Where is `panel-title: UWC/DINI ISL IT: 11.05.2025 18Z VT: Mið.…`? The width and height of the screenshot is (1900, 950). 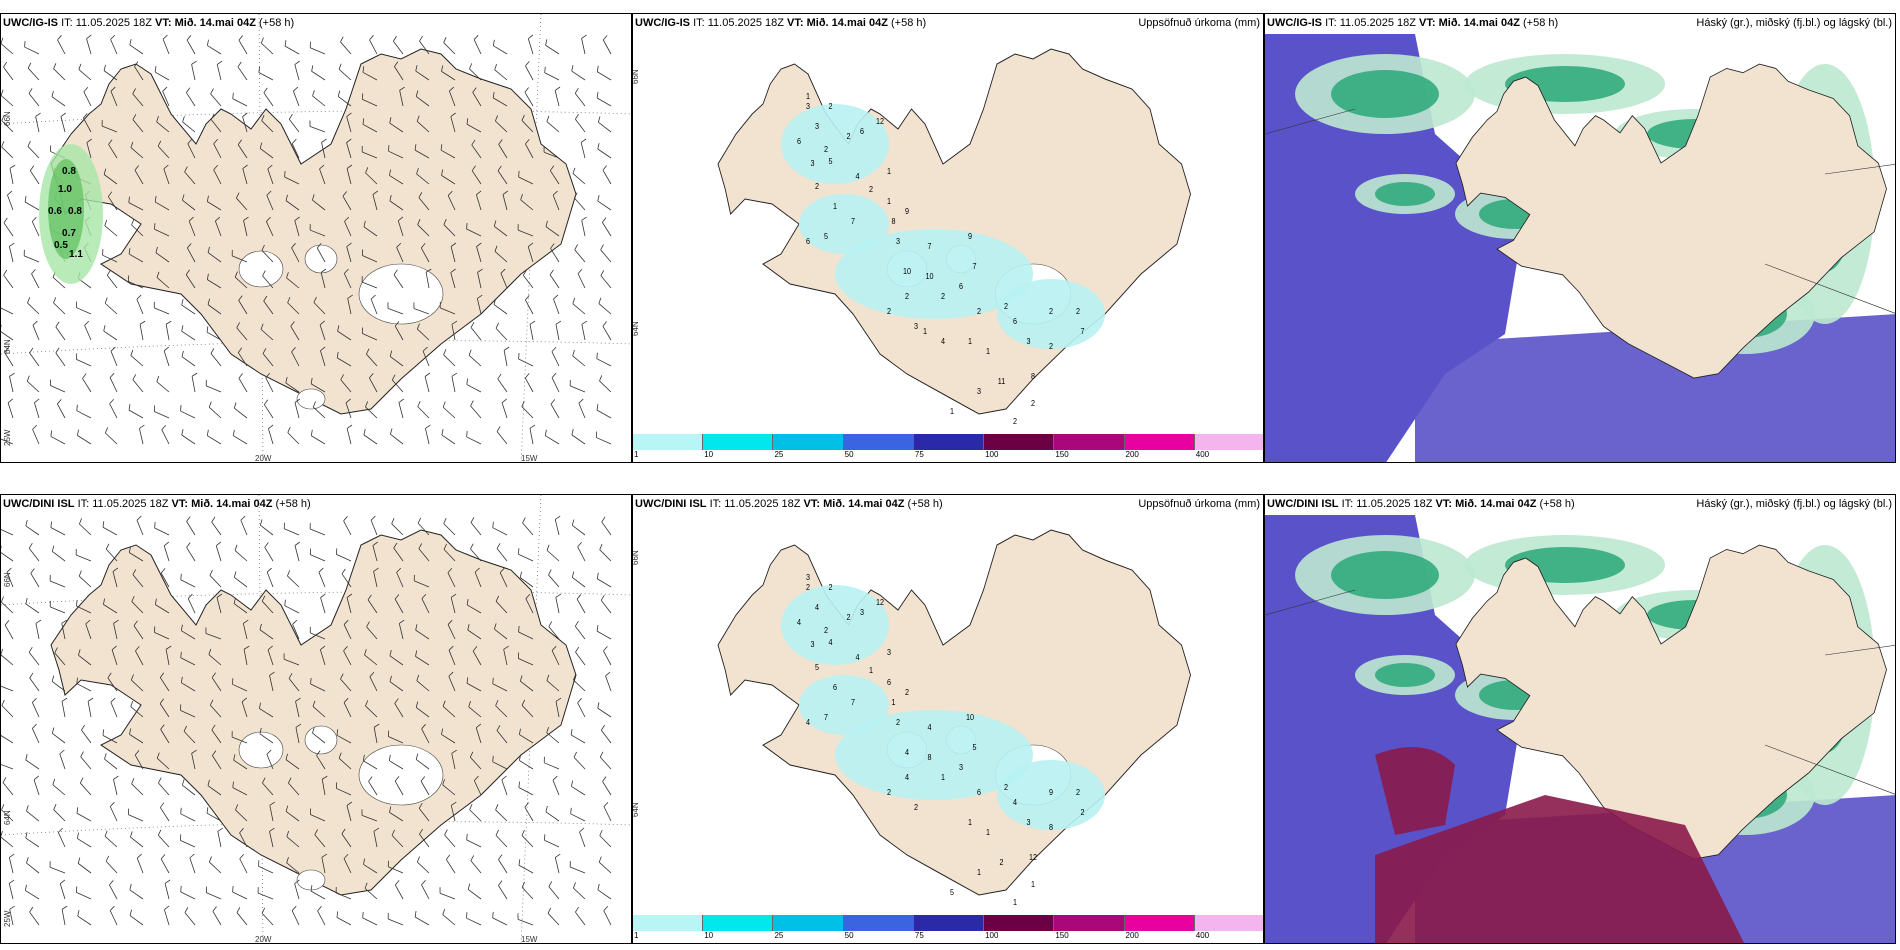 panel-title: UWC/DINI ISL IT: 11.05.2025 18Z VT: Mið.… is located at coordinates (157, 504).